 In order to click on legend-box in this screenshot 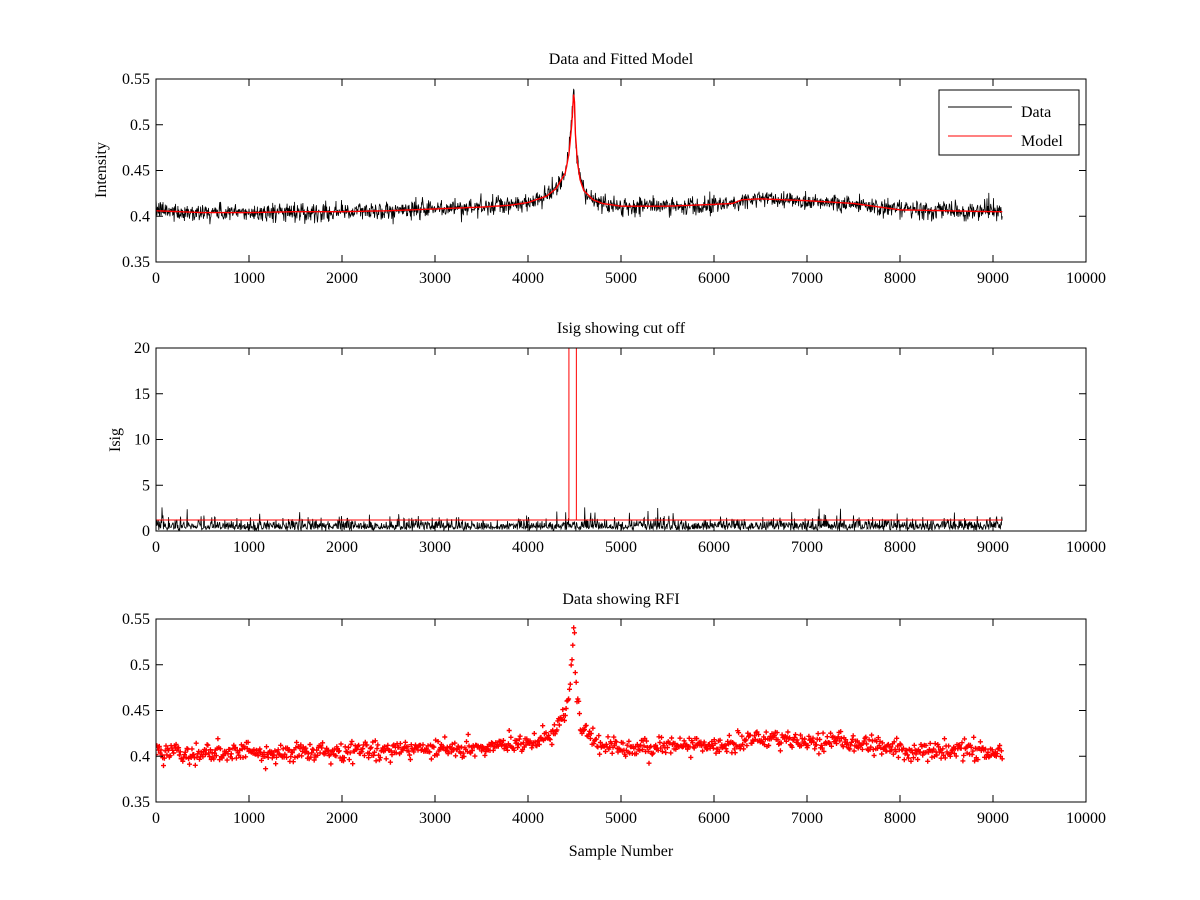, I will do `click(1009, 122)`.